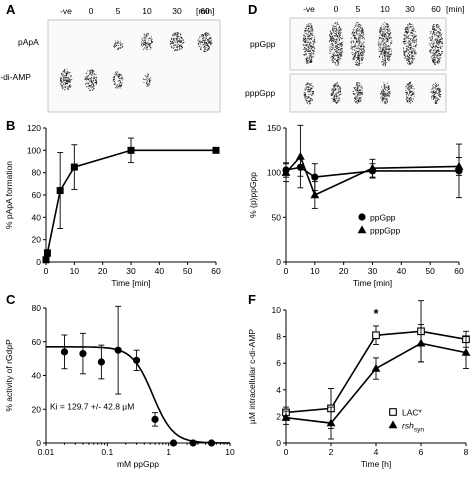  What do you see at coordinates (38, 443) in the screenshot?
I see `chart-c-y-tick-label-0: 0` at bounding box center [38, 443].